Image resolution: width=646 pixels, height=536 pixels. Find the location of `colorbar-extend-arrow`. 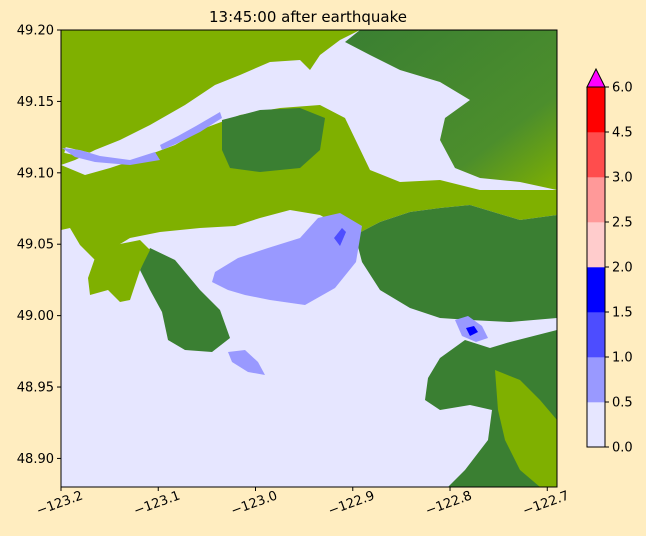

colorbar-extend-arrow is located at coordinates (596, 77).